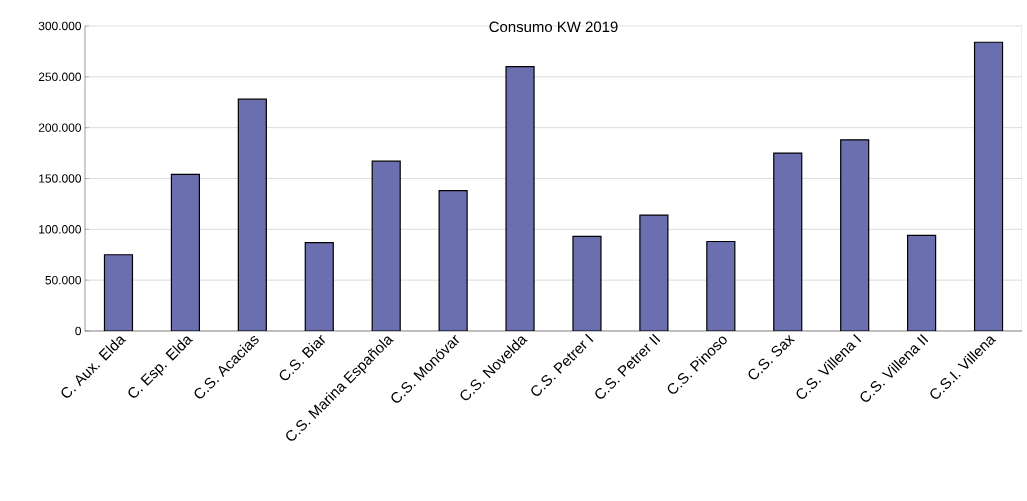  I want to click on x-tick-label: C.S. Sax, so click(772, 357).